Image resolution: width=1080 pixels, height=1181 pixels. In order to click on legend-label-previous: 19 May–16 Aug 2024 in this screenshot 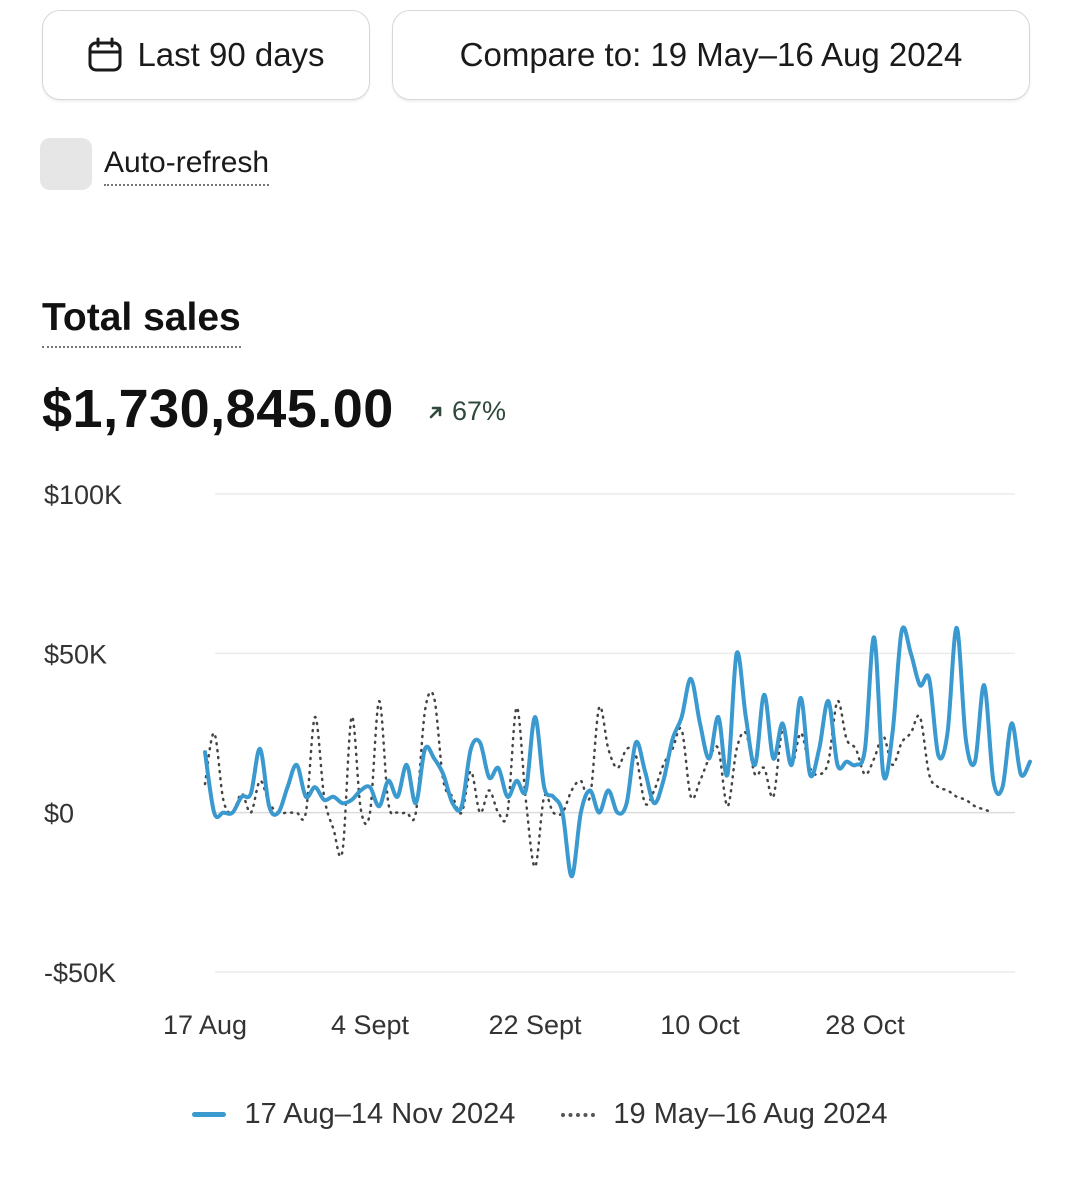, I will do `click(750, 1114)`.